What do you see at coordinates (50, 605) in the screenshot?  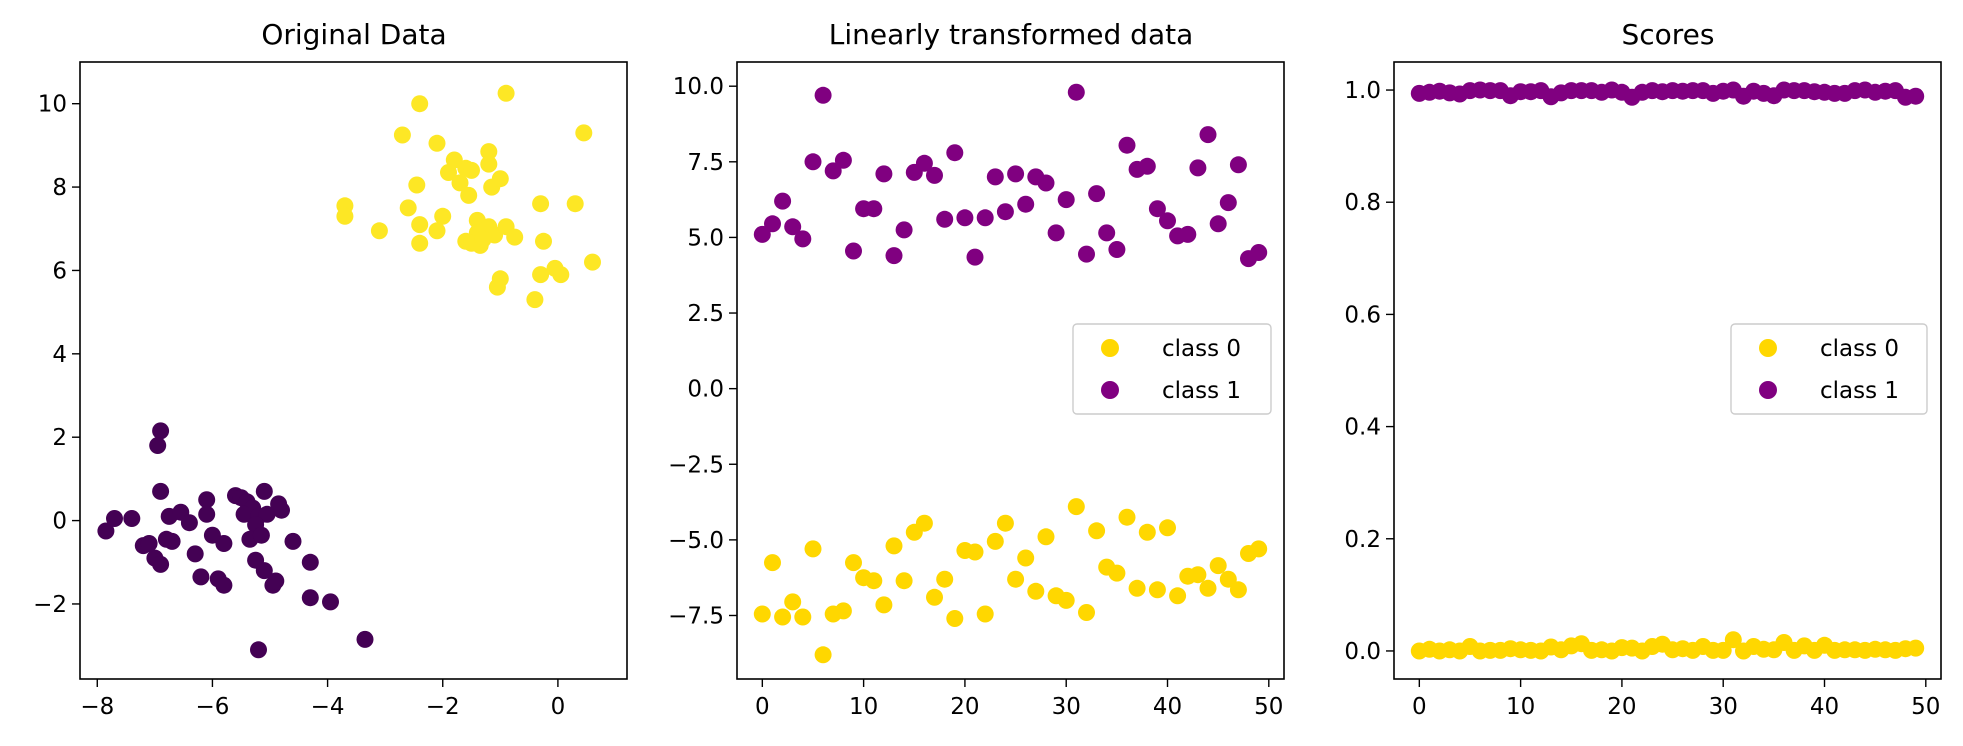 I see `y-tick-label: −2` at bounding box center [50, 605].